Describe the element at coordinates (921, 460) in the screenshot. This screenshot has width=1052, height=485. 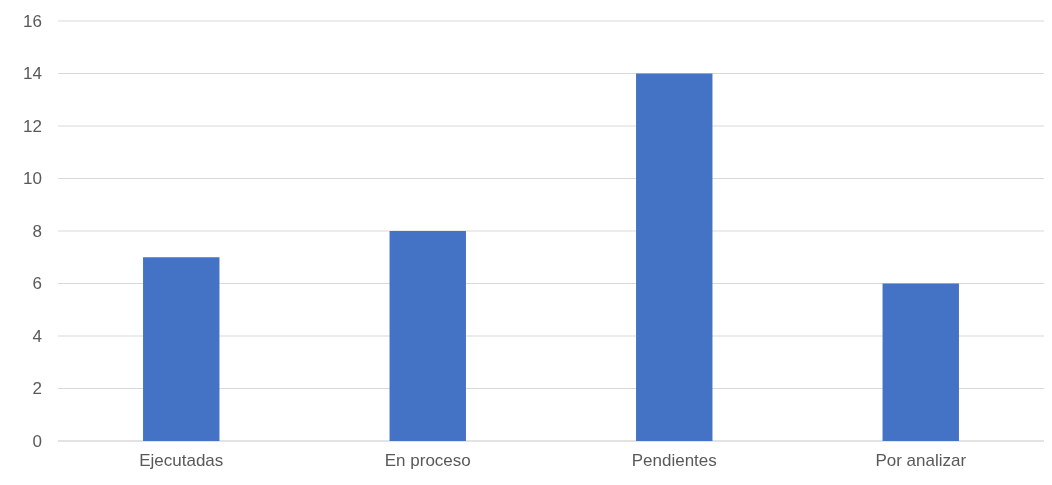
I see `x-tick-label: Por analizar` at that location.